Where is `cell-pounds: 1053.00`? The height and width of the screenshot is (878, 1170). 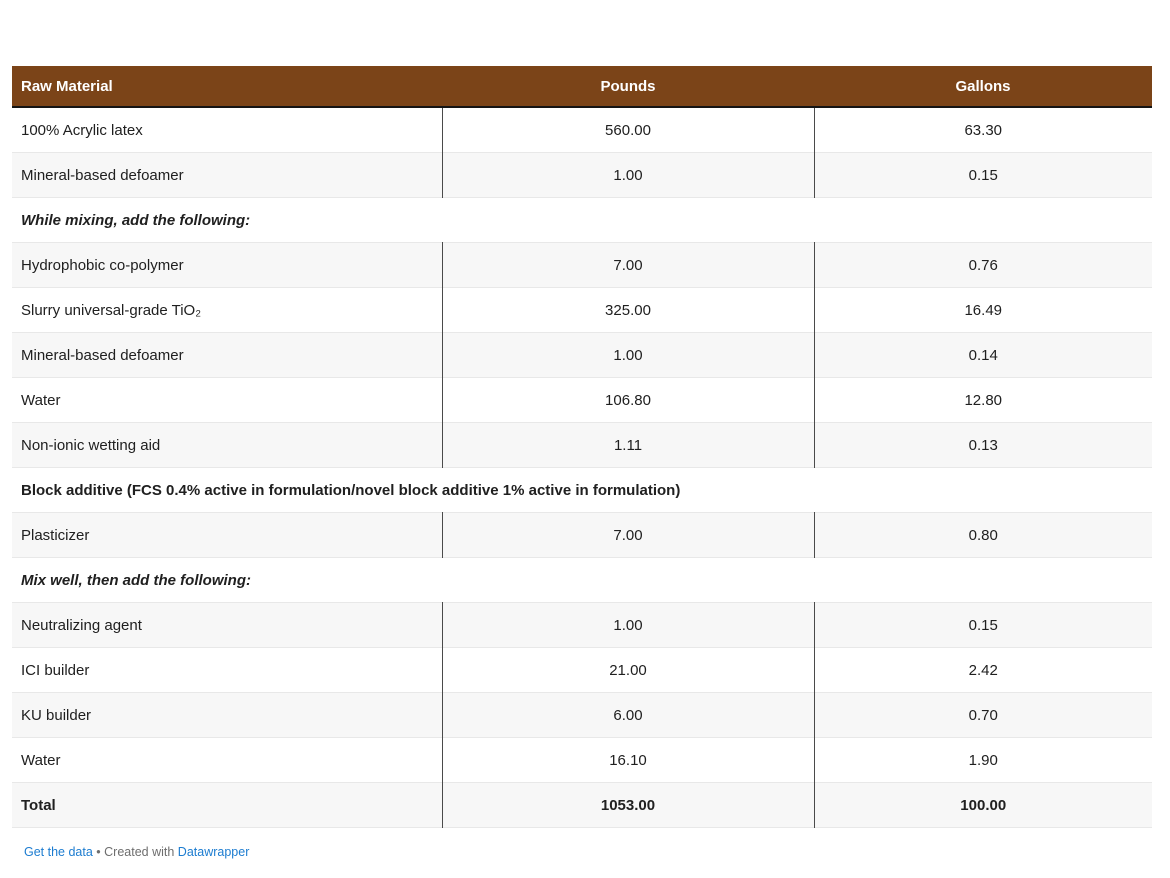 cell-pounds: 1053.00 is located at coordinates (627, 805).